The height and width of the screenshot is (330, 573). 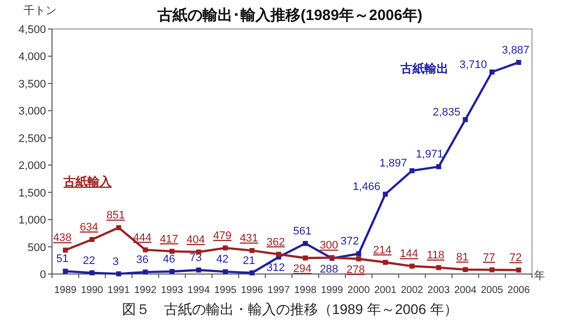 What do you see at coordinates (519, 290) in the screenshot?
I see `x-tick-label: 2006` at bounding box center [519, 290].